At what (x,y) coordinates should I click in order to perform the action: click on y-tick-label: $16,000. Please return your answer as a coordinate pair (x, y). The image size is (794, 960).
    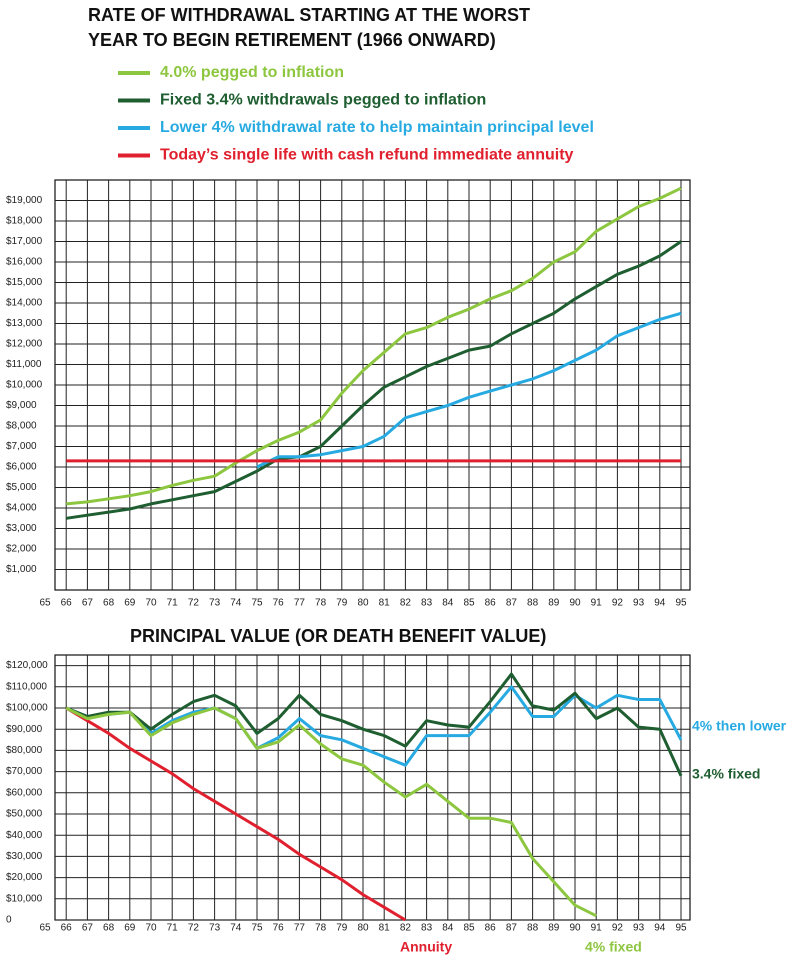
    Looking at the image, I should click on (24, 262).